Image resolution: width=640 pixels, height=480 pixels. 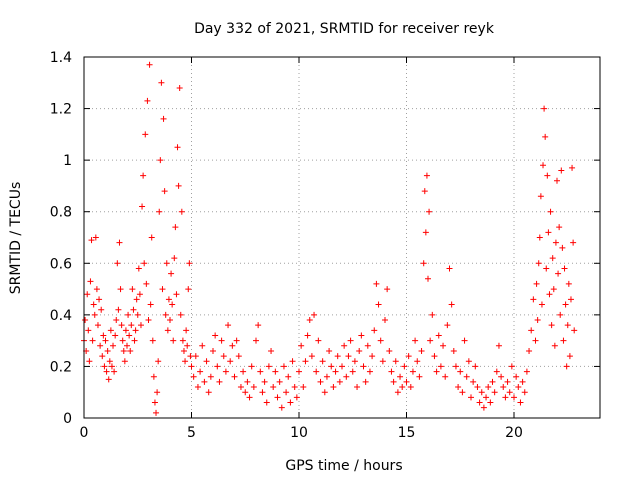 What do you see at coordinates (343, 466) in the screenshot?
I see `x-axis-label: GPS time / hours` at bounding box center [343, 466].